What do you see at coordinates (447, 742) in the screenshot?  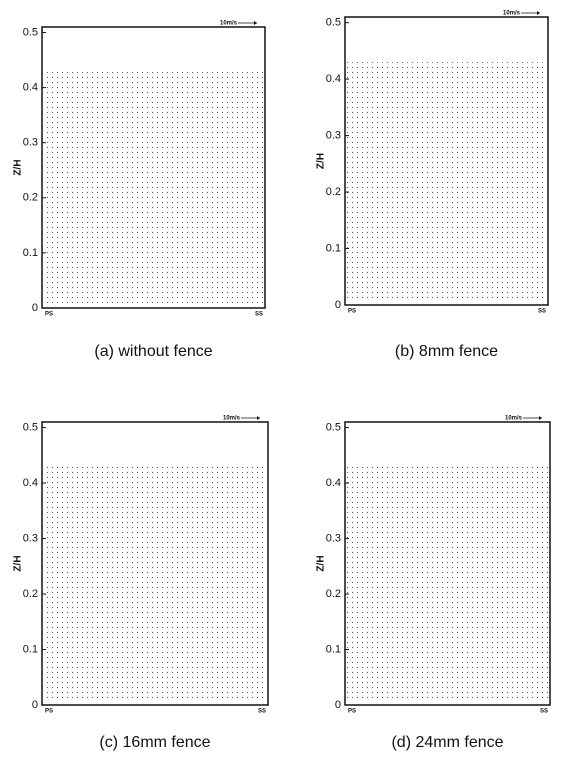 I see `caption: (d) 24mm fence` at bounding box center [447, 742].